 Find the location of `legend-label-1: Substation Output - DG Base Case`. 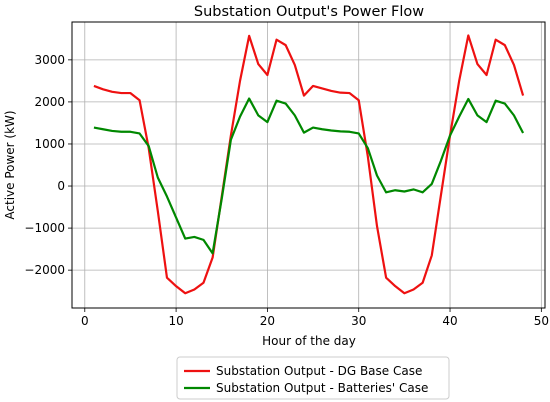

legend-label-1: Substation Output - DG Base Case is located at coordinates (319, 371).